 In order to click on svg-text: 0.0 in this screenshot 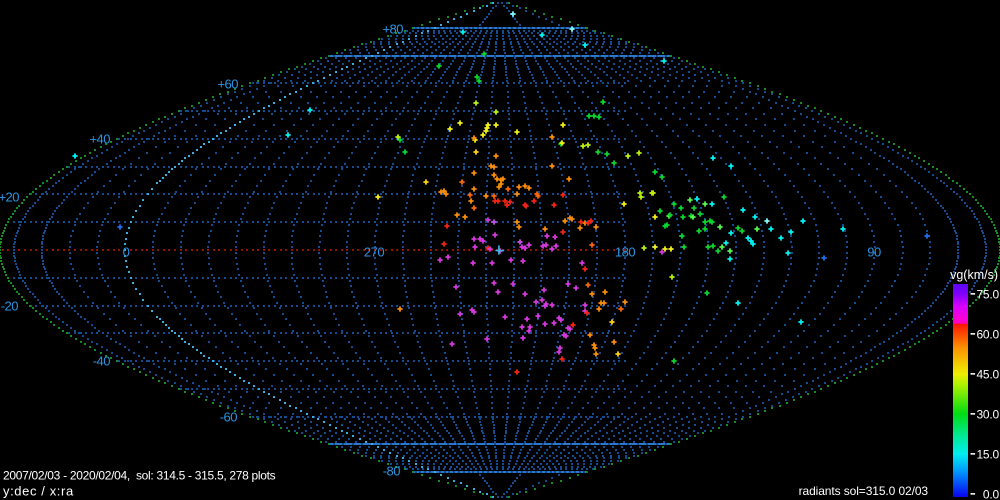, I will do `click(991, 493)`.